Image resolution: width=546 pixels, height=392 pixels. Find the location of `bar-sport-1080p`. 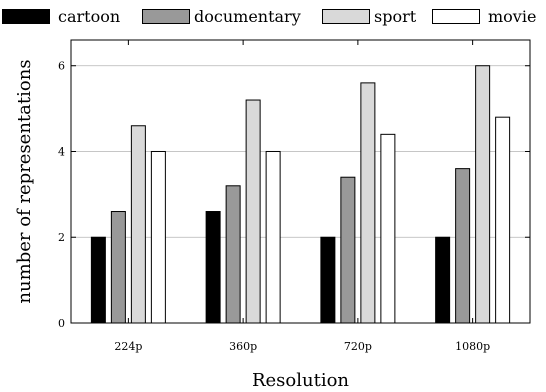

bar-sport-1080p is located at coordinates (483, 194).